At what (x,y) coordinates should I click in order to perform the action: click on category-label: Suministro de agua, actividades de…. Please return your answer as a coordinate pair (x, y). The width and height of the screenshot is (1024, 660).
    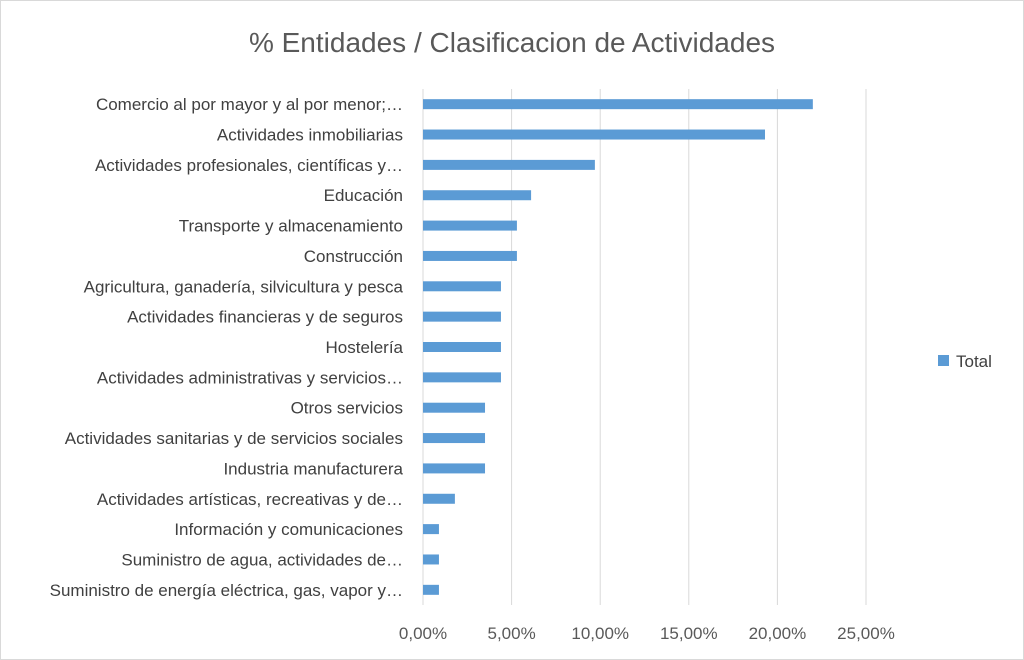
    Looking at the image, I should click on (262, 559).